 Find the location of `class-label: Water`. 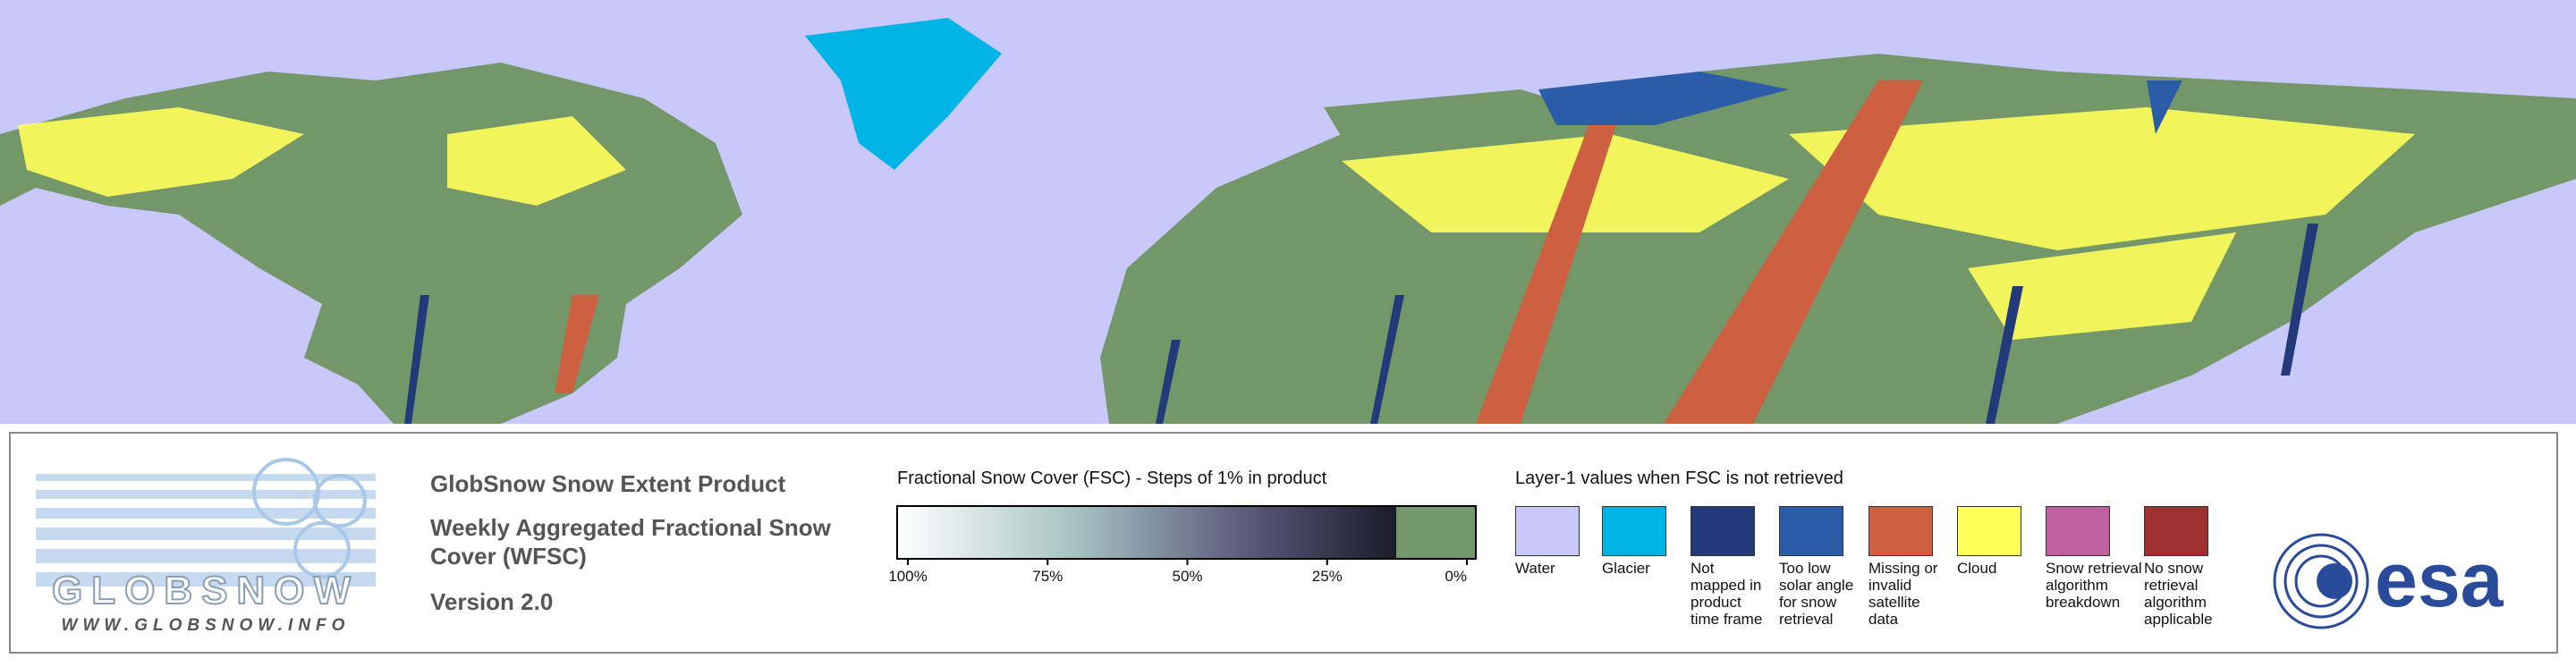

class-label: Water is located at coordinates (1535, 568).